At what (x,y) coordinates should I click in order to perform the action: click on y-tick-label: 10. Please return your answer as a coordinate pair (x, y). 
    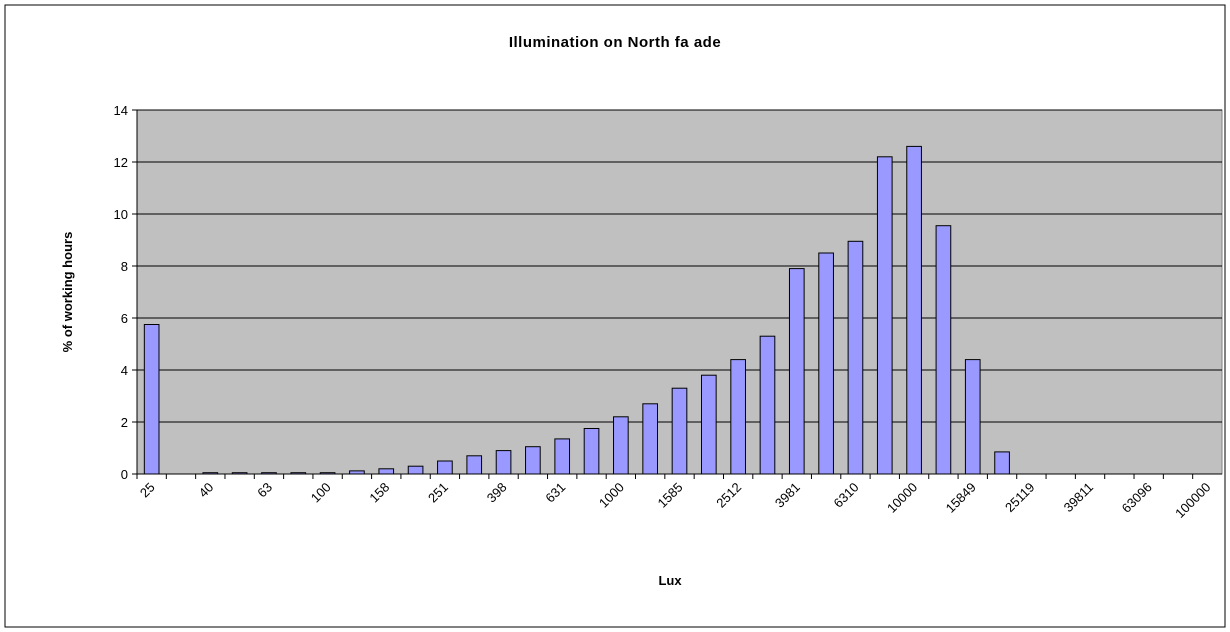
    Looking at the image, I should click on (121, 214).